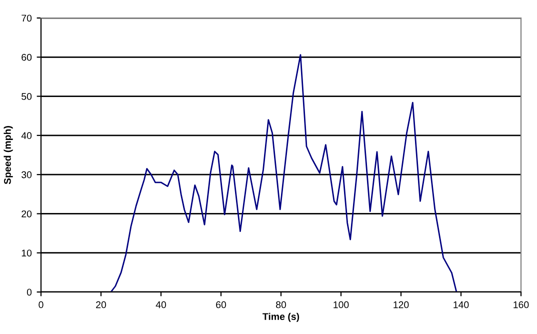 Image resolution: width=537 pixels, height=334 pixels. What do you see at coordinates (521, 304) in the screenshot?
I see `x-tick-label: 160` at bounding box center [521, 304].